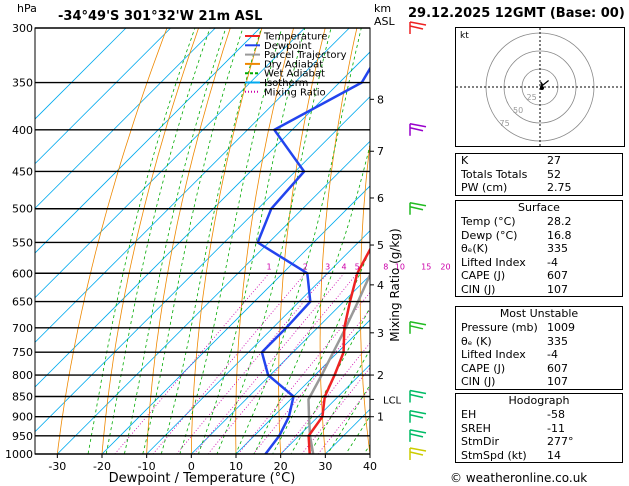  What do you see at coordinates (532, 97) in the screenshot?
I see `hodograph-ring-label: 25` at bounding box center [532, 97].